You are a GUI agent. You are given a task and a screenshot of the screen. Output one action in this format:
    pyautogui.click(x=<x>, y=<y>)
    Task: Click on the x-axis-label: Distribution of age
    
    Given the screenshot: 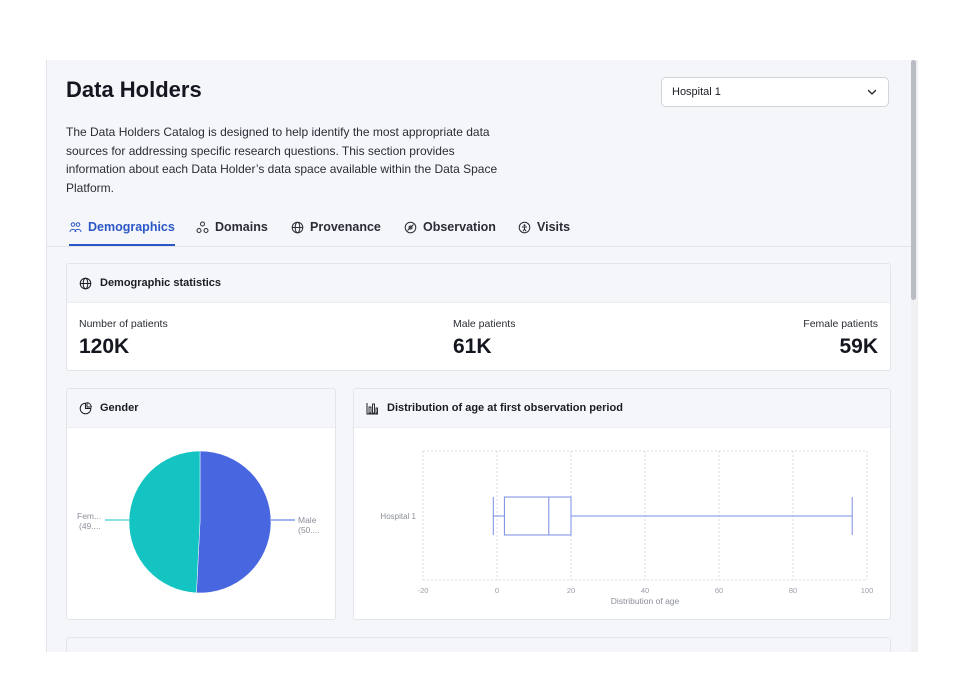 What is the action you would take?
    pyautogui.click(x=645, y=601)
    